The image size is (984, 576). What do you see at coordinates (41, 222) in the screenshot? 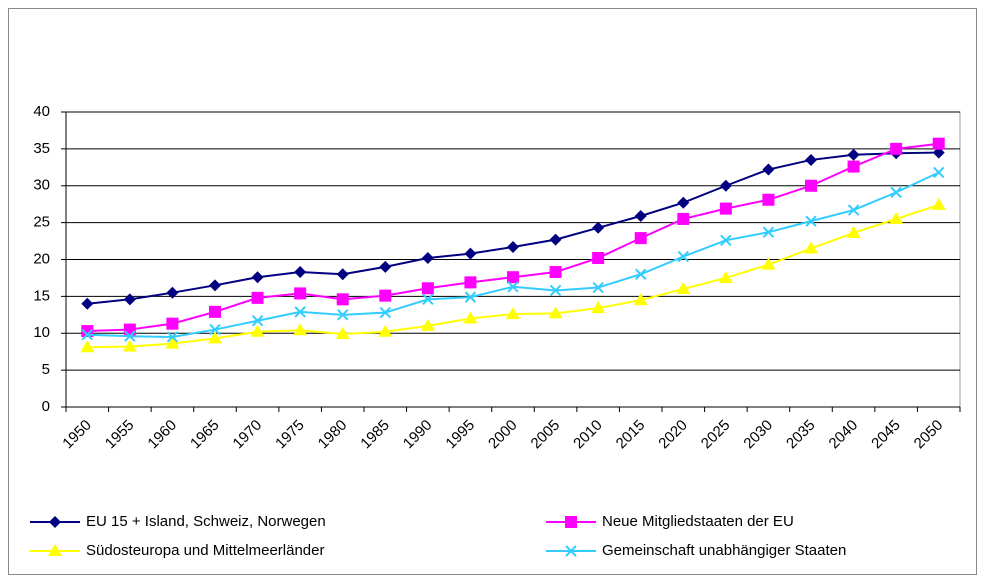
I see `y-tick-label: 25` at bounding box center [41, 222].